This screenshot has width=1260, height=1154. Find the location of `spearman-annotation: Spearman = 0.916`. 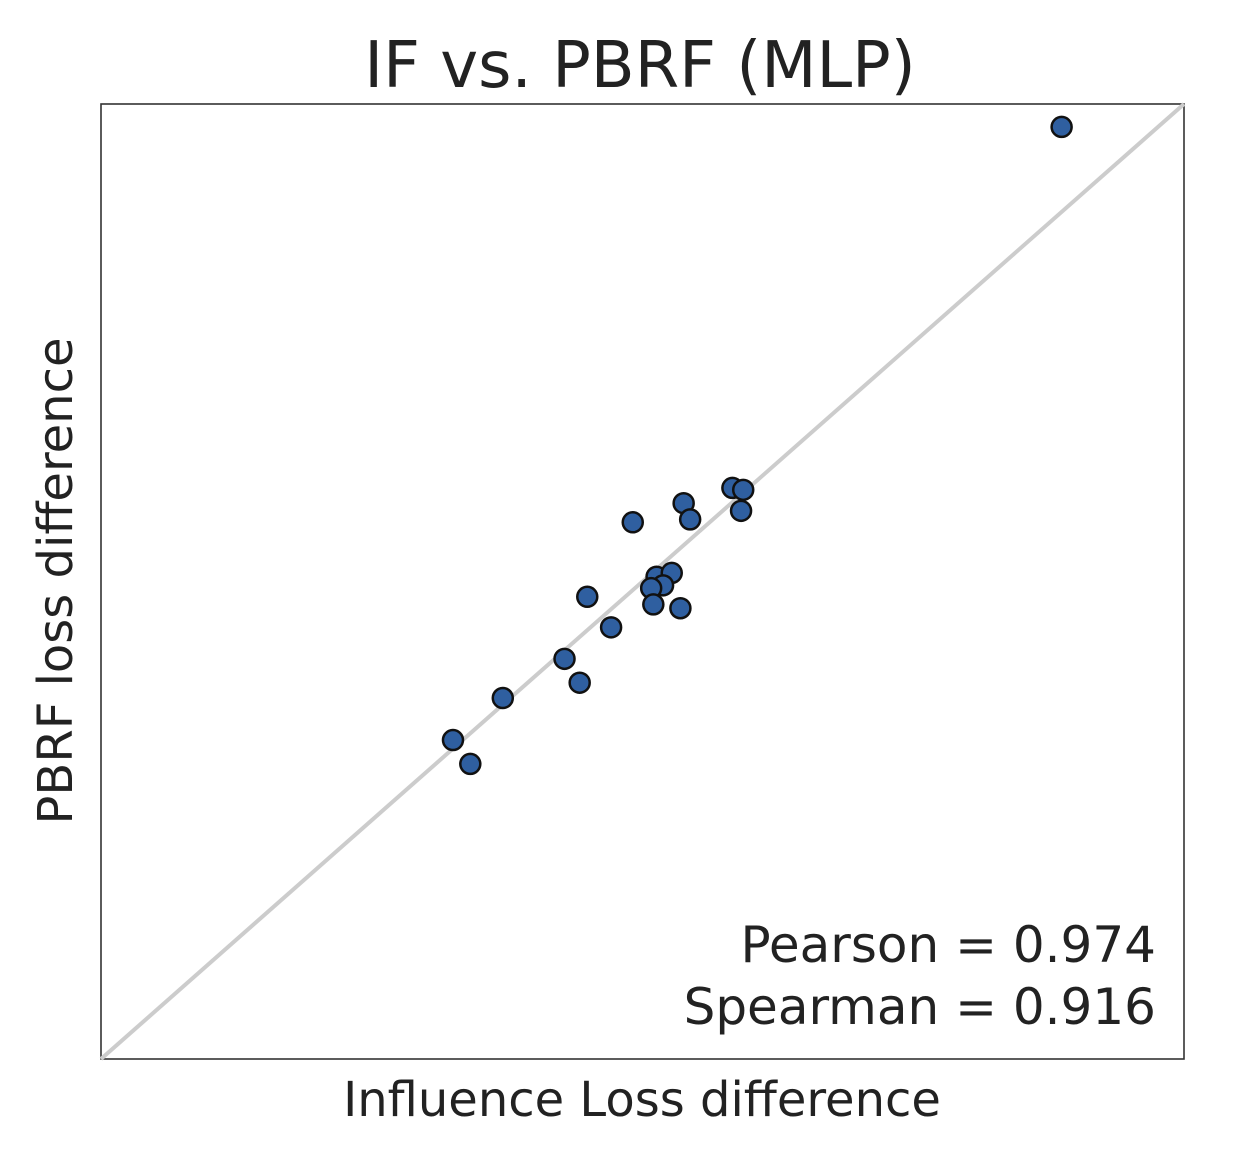

spearman-annotation: Spearman = 0.916 is located at coordinates (920, 1007).